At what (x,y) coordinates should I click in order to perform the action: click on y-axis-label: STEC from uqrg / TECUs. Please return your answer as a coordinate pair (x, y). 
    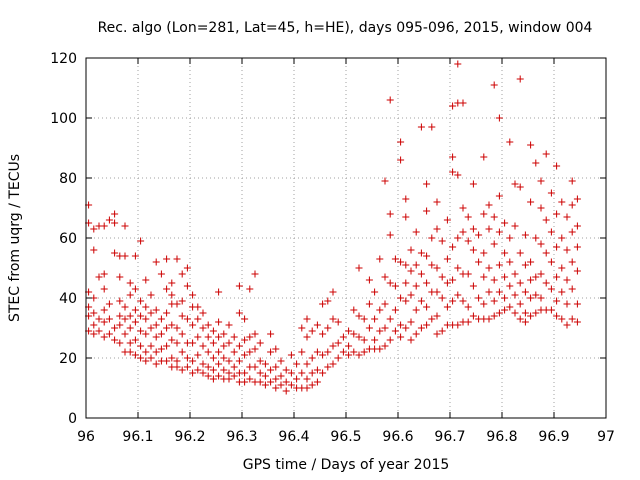
    Looking at the image, I should click on (15, 238).